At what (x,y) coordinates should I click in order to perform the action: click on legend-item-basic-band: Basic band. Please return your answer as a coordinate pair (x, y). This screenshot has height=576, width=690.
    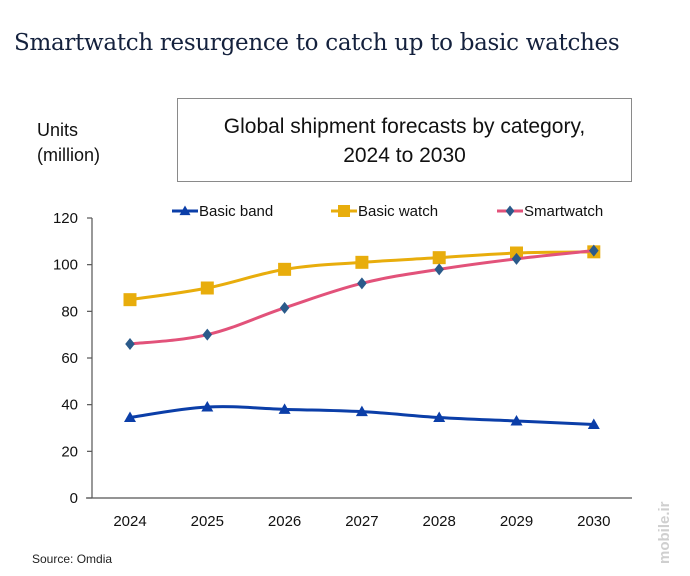
    Looking at the image, I should click on (222, 211).